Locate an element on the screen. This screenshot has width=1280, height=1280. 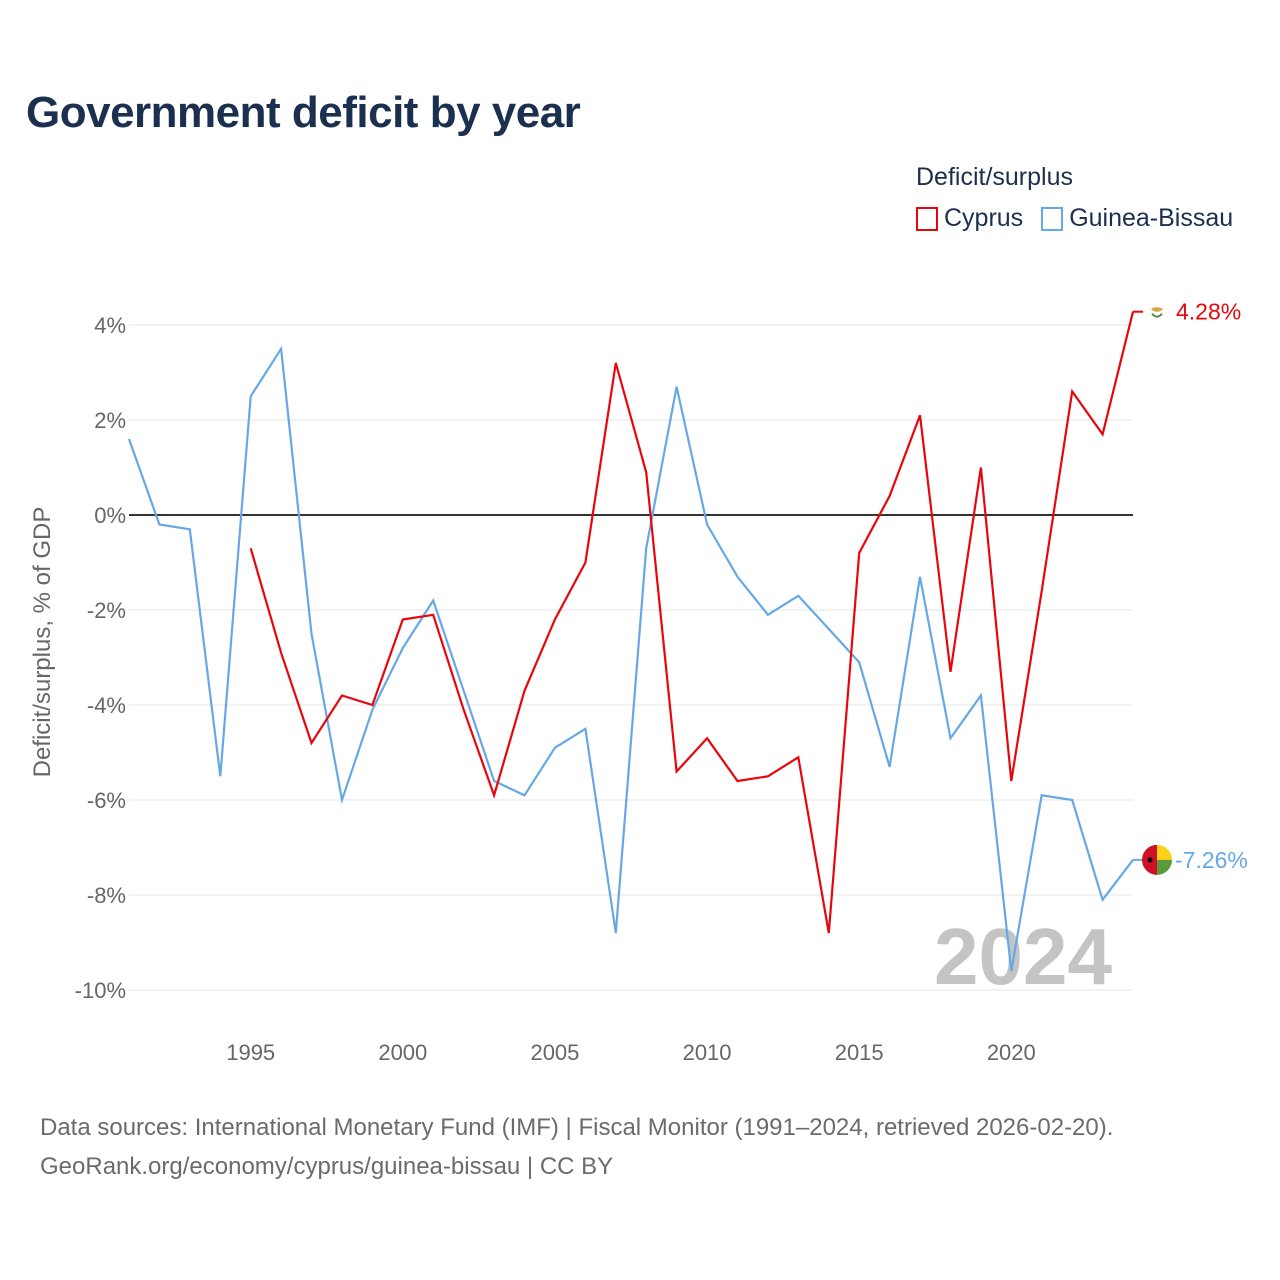
guinea-bissau-flag-icon is located at coordinates (1157, 859).